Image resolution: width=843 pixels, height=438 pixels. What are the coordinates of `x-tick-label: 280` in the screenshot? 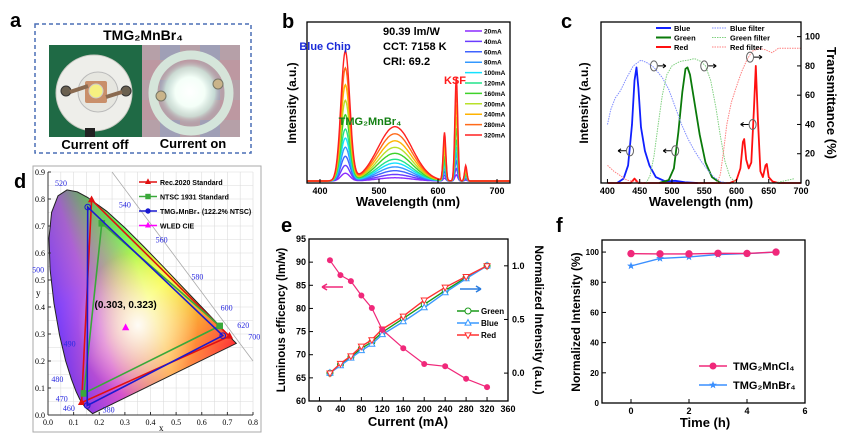 It's located at (466, 409).